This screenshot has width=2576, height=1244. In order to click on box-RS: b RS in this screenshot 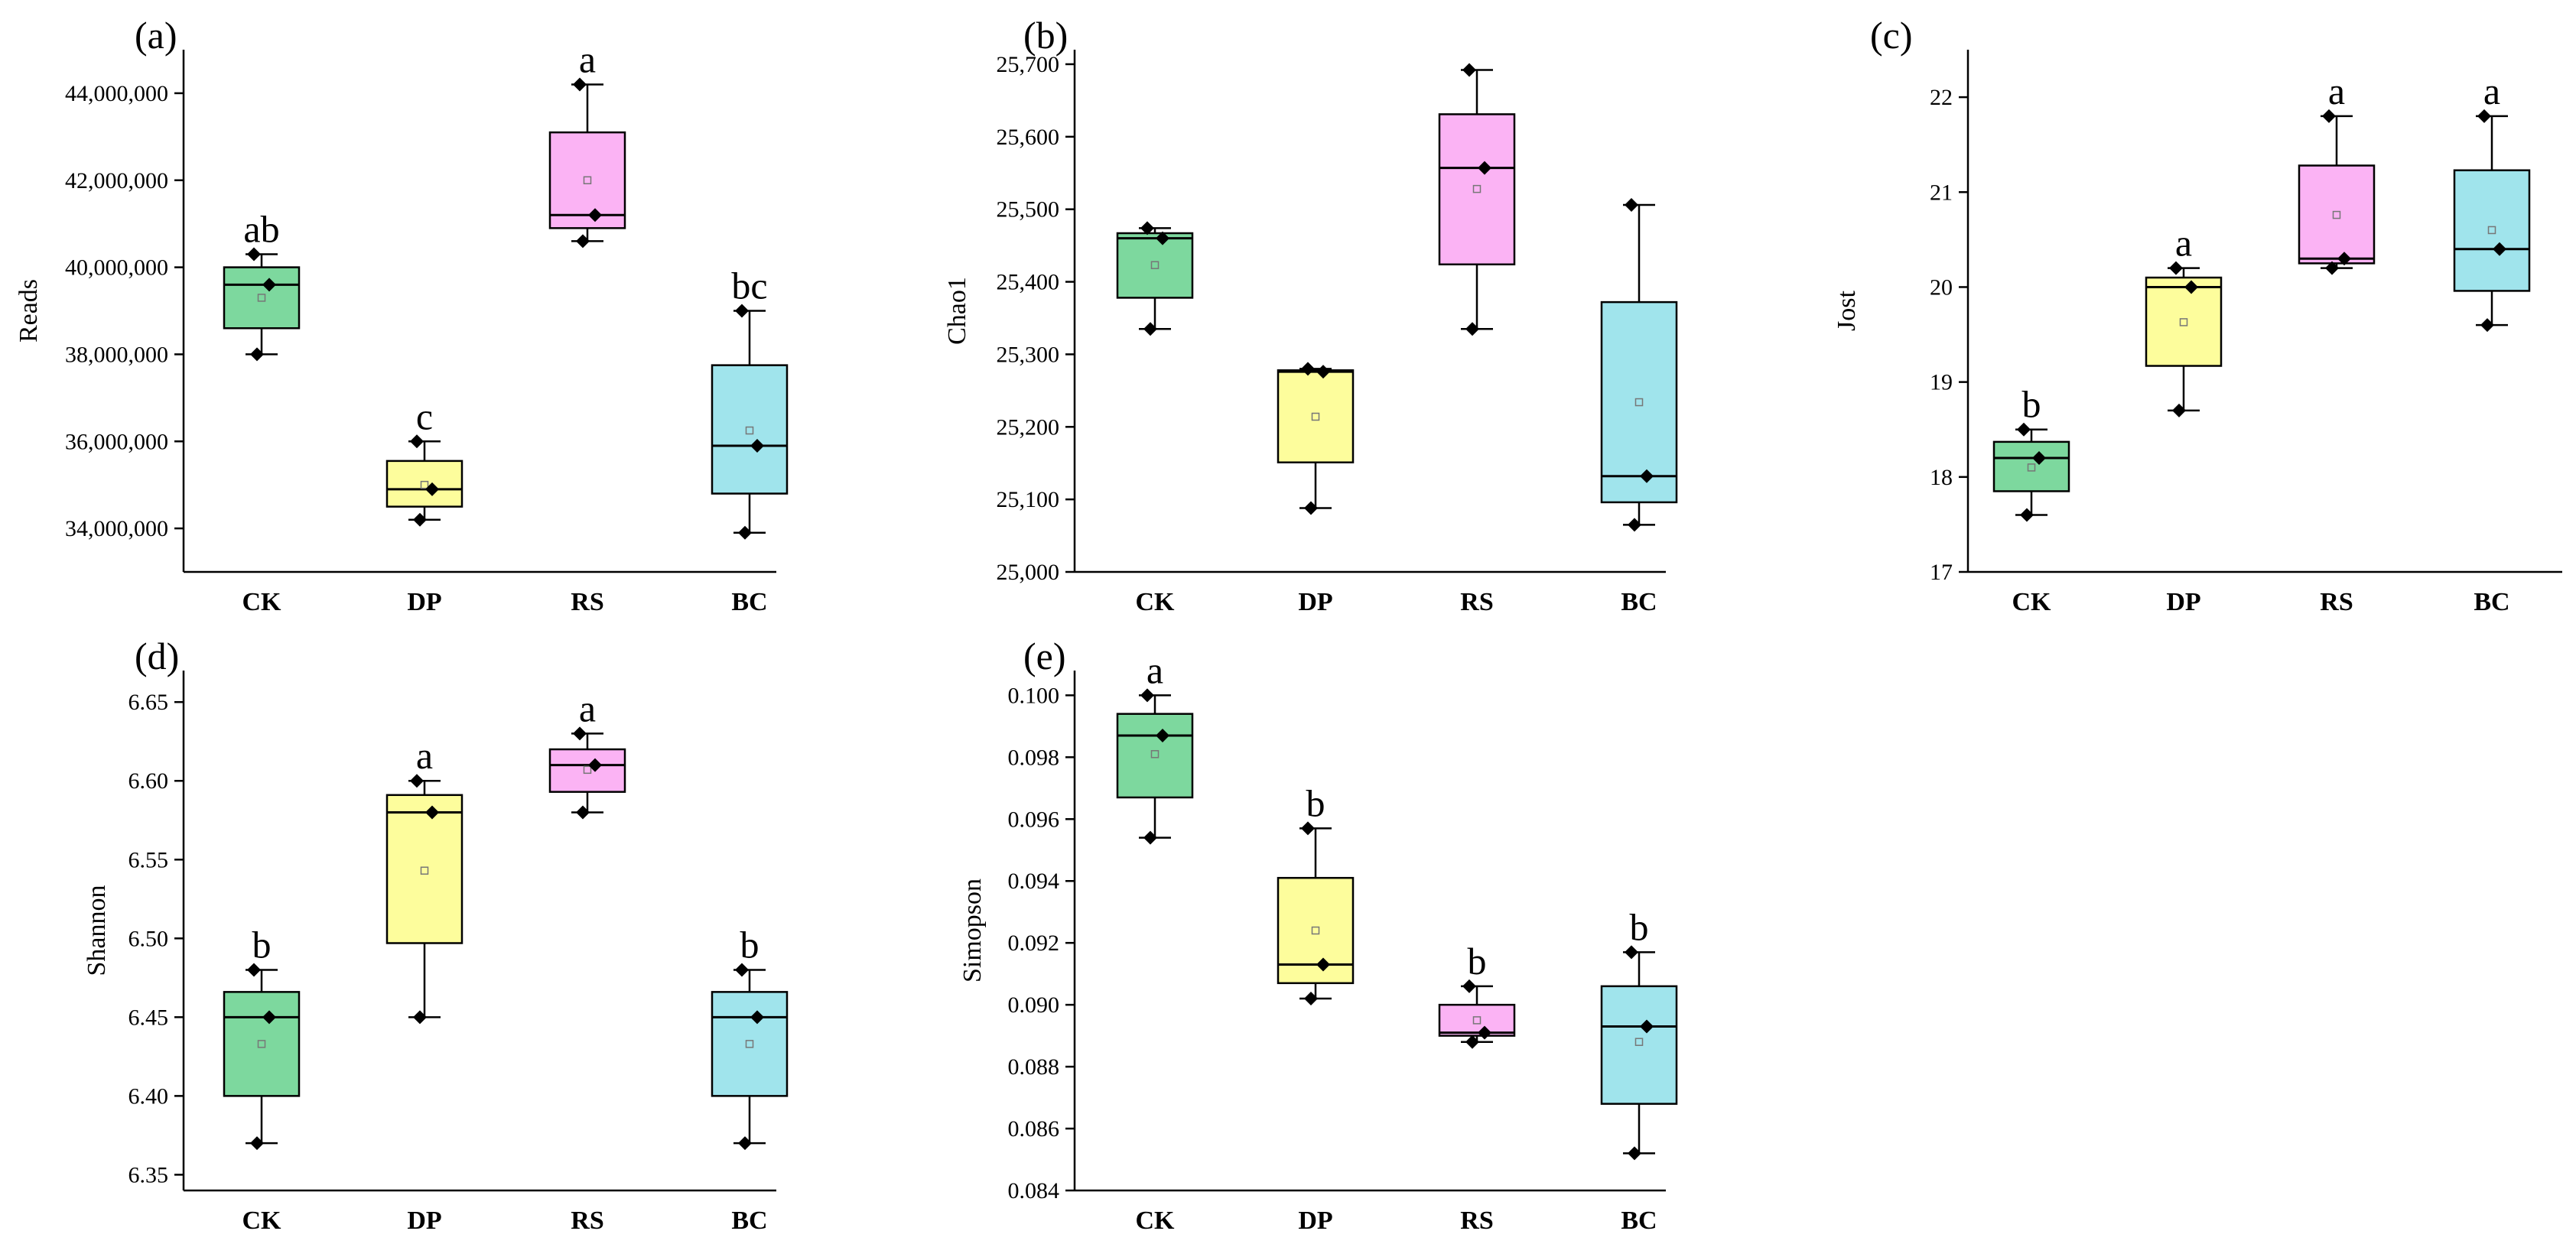, I will do `click(1477, 1087)`.